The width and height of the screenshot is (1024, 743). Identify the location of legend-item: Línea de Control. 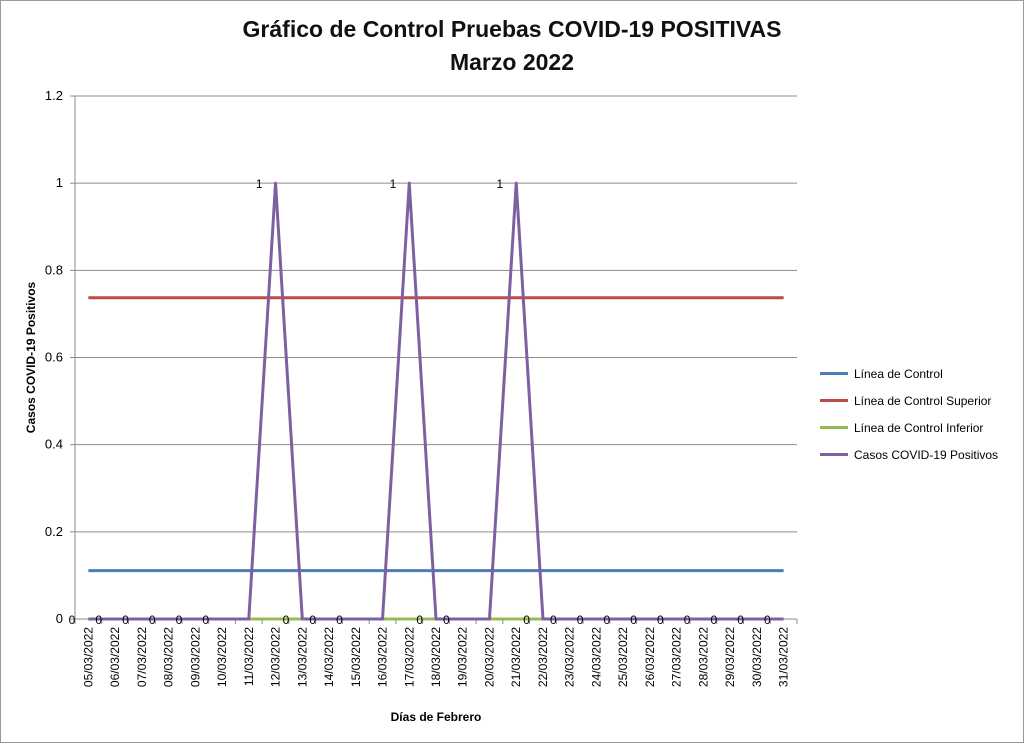
(909, 373).